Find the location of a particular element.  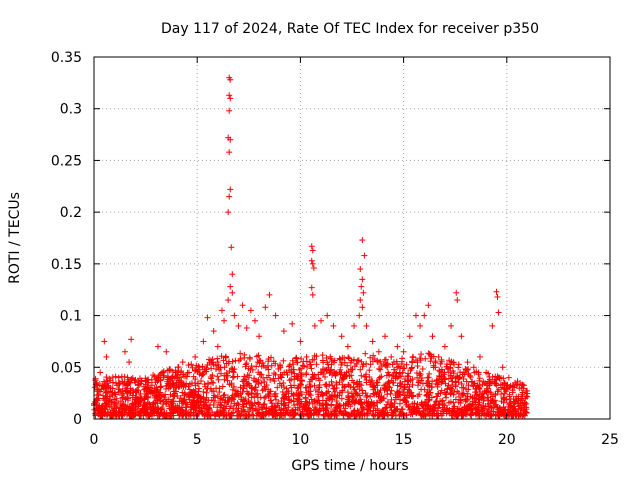

y-tick-label: 0.3 is located at coordinates (71, 110).